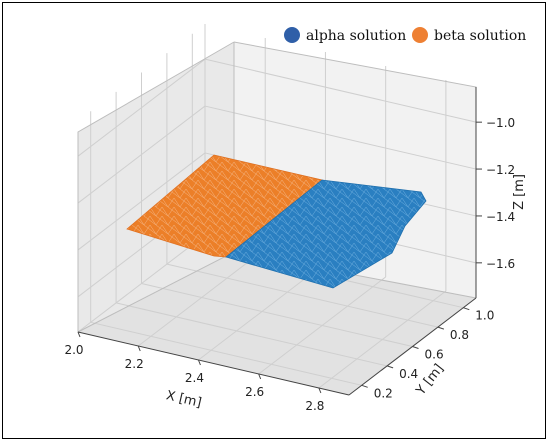 This screenshot has width=550, height=443. I want to click on legend: alpha solution beta solution, so click(405, 35).